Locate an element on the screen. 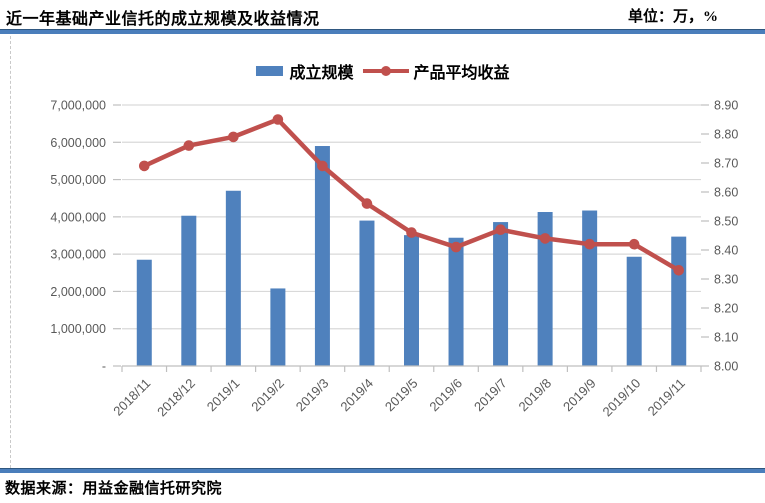 This screenshot has height=503, width=765. chart-border-dashed is located at coordinates (10, 252).